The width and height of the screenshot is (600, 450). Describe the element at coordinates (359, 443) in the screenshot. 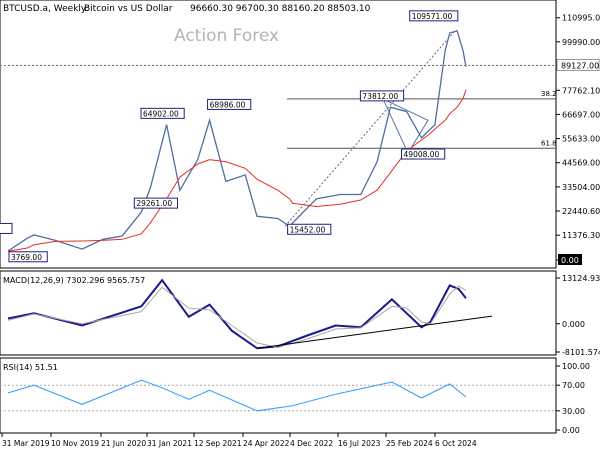

I see `date-tick-label: 16 Jul 2023` at that location.